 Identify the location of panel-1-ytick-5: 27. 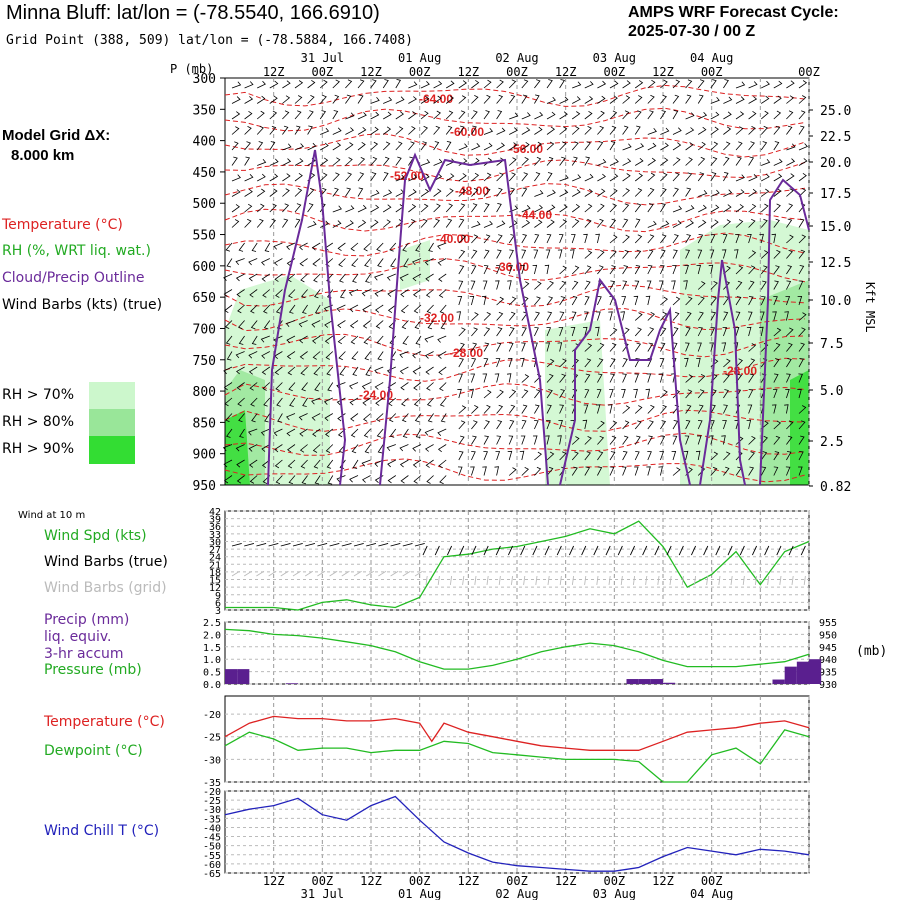
(215, 550).